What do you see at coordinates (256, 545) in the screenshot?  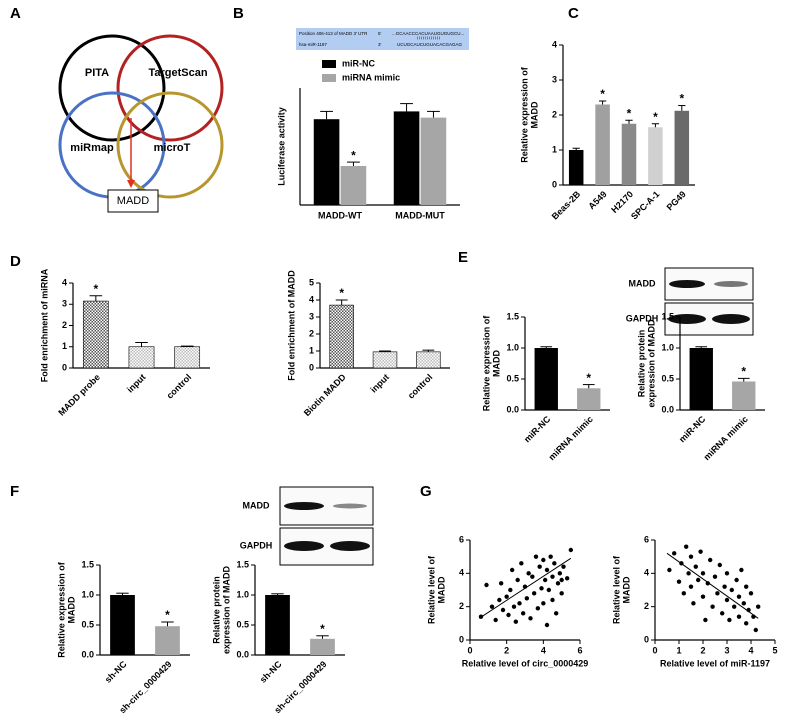 I see `blot-label: GAPDH` at bounding box center [256, 545].